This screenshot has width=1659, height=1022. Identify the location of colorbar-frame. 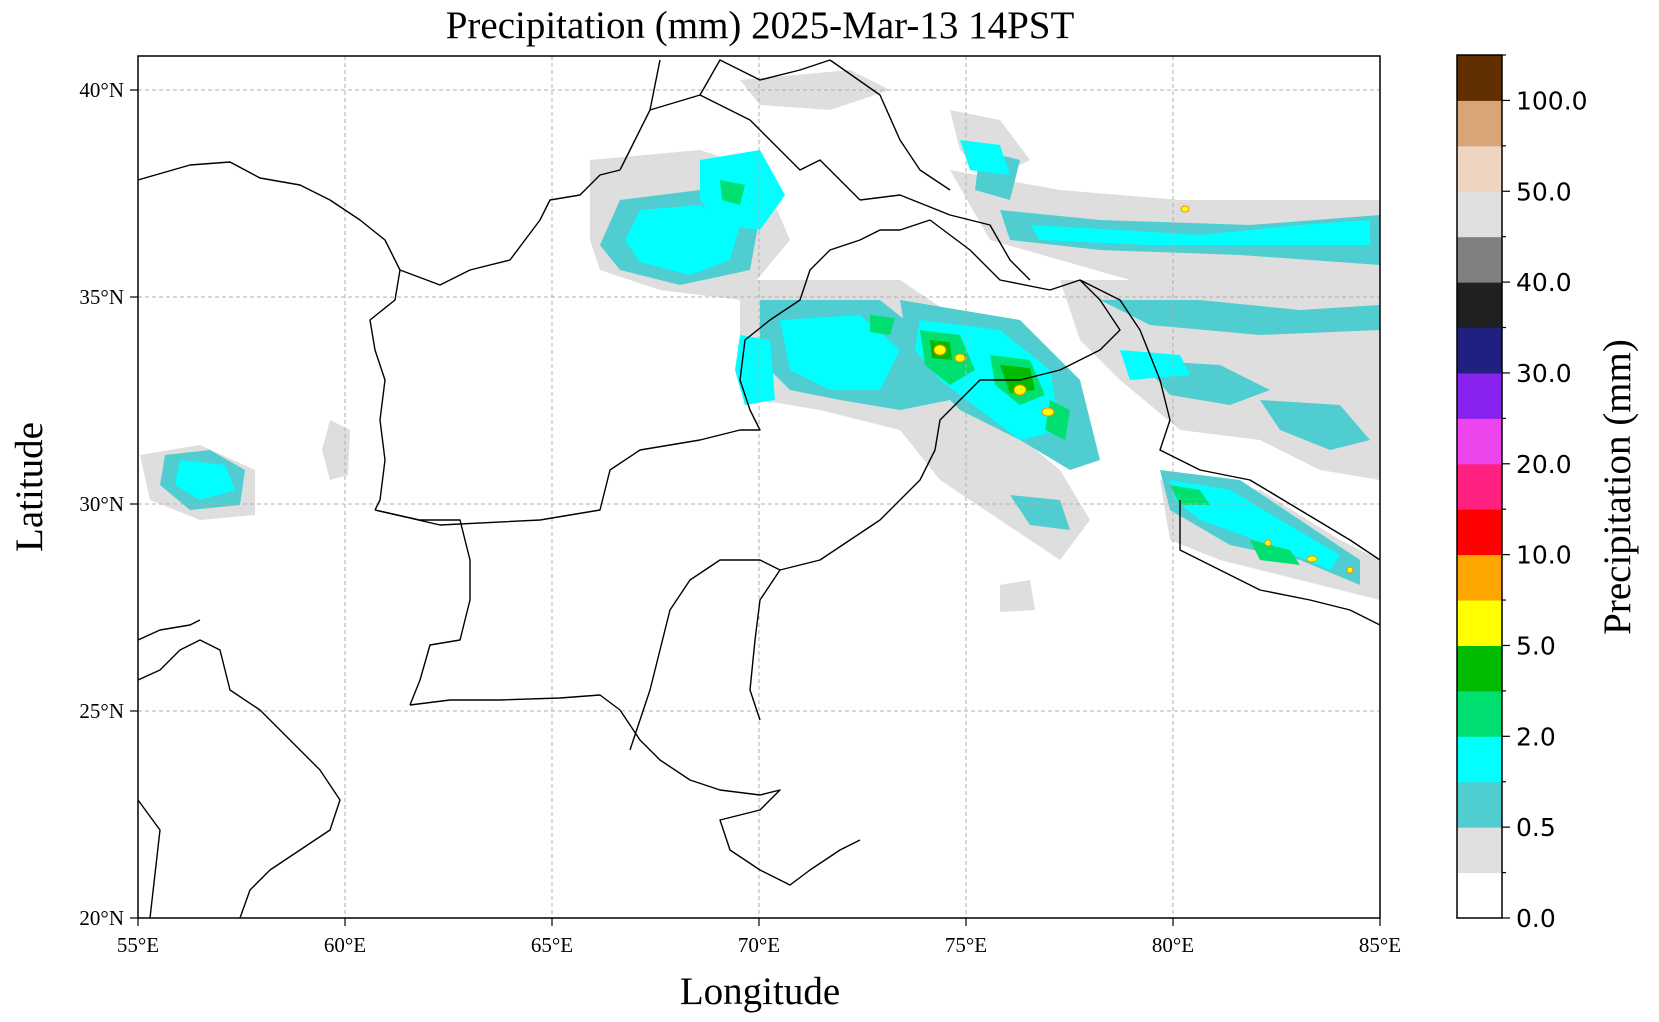
(1479, 486).